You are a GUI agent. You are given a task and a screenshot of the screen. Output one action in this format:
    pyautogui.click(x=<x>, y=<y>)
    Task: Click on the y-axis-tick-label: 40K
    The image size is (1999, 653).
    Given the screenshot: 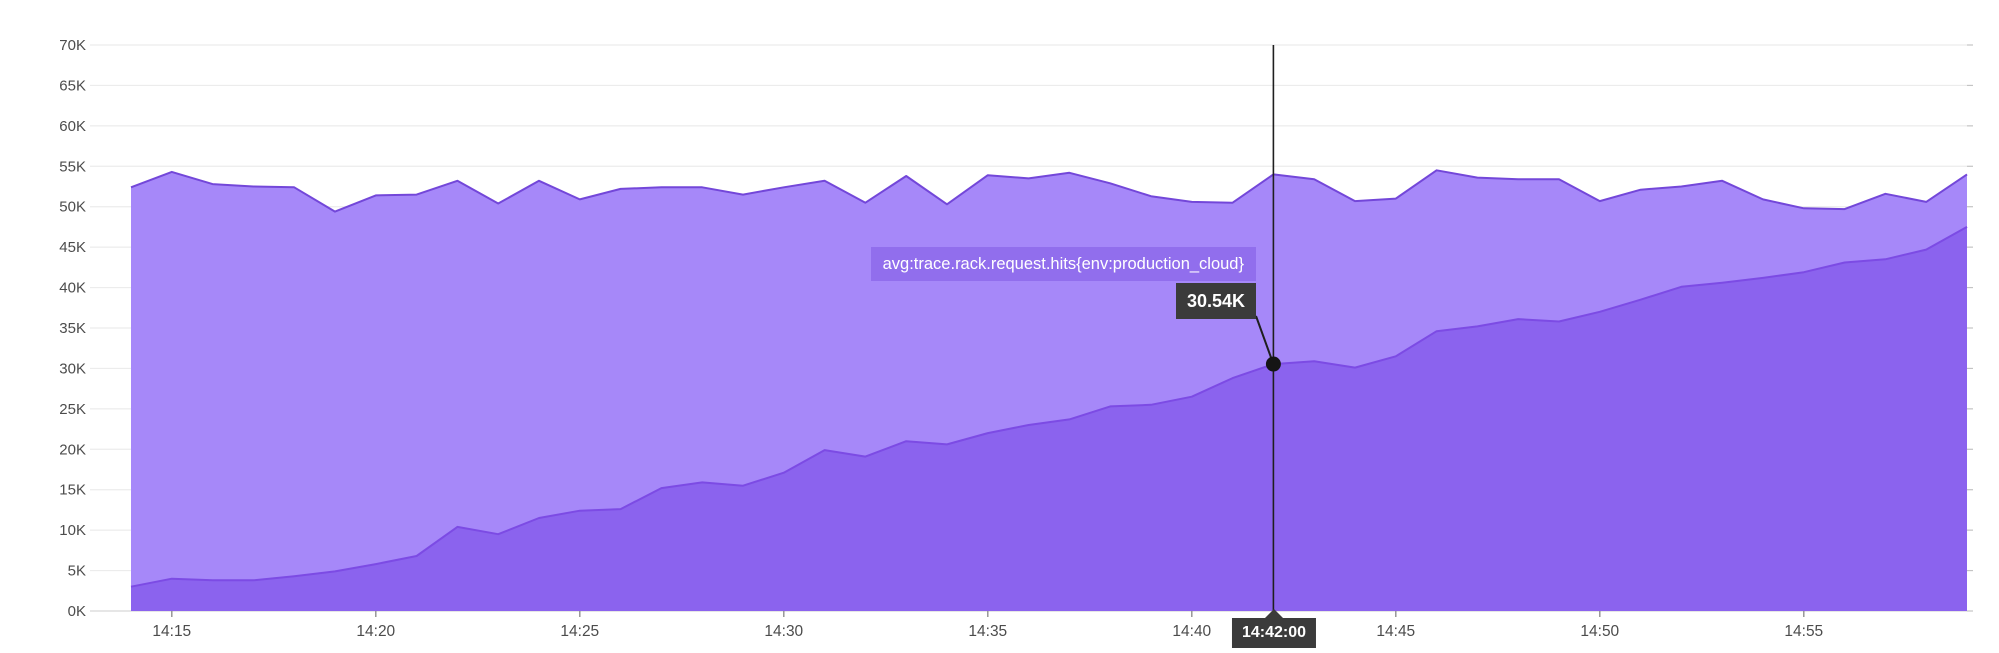 What is the action you would take?
    pyautogui.click(x=72, y=288)
    